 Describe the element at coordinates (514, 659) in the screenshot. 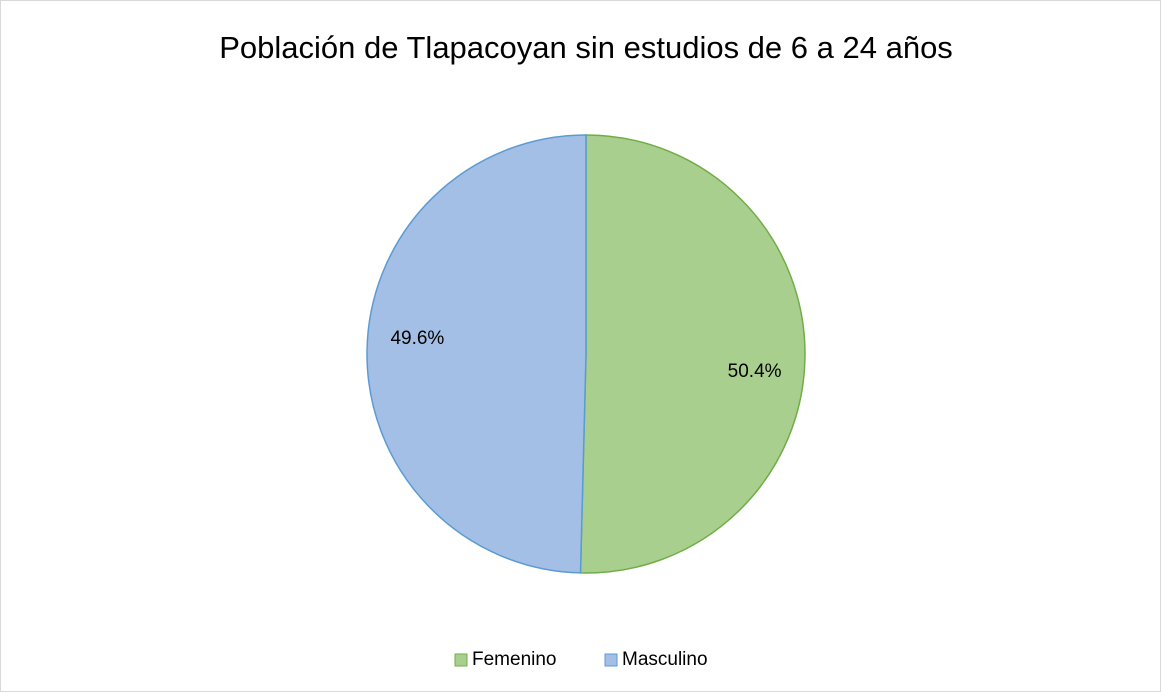

I see `legend-label: Femenino` at that location.